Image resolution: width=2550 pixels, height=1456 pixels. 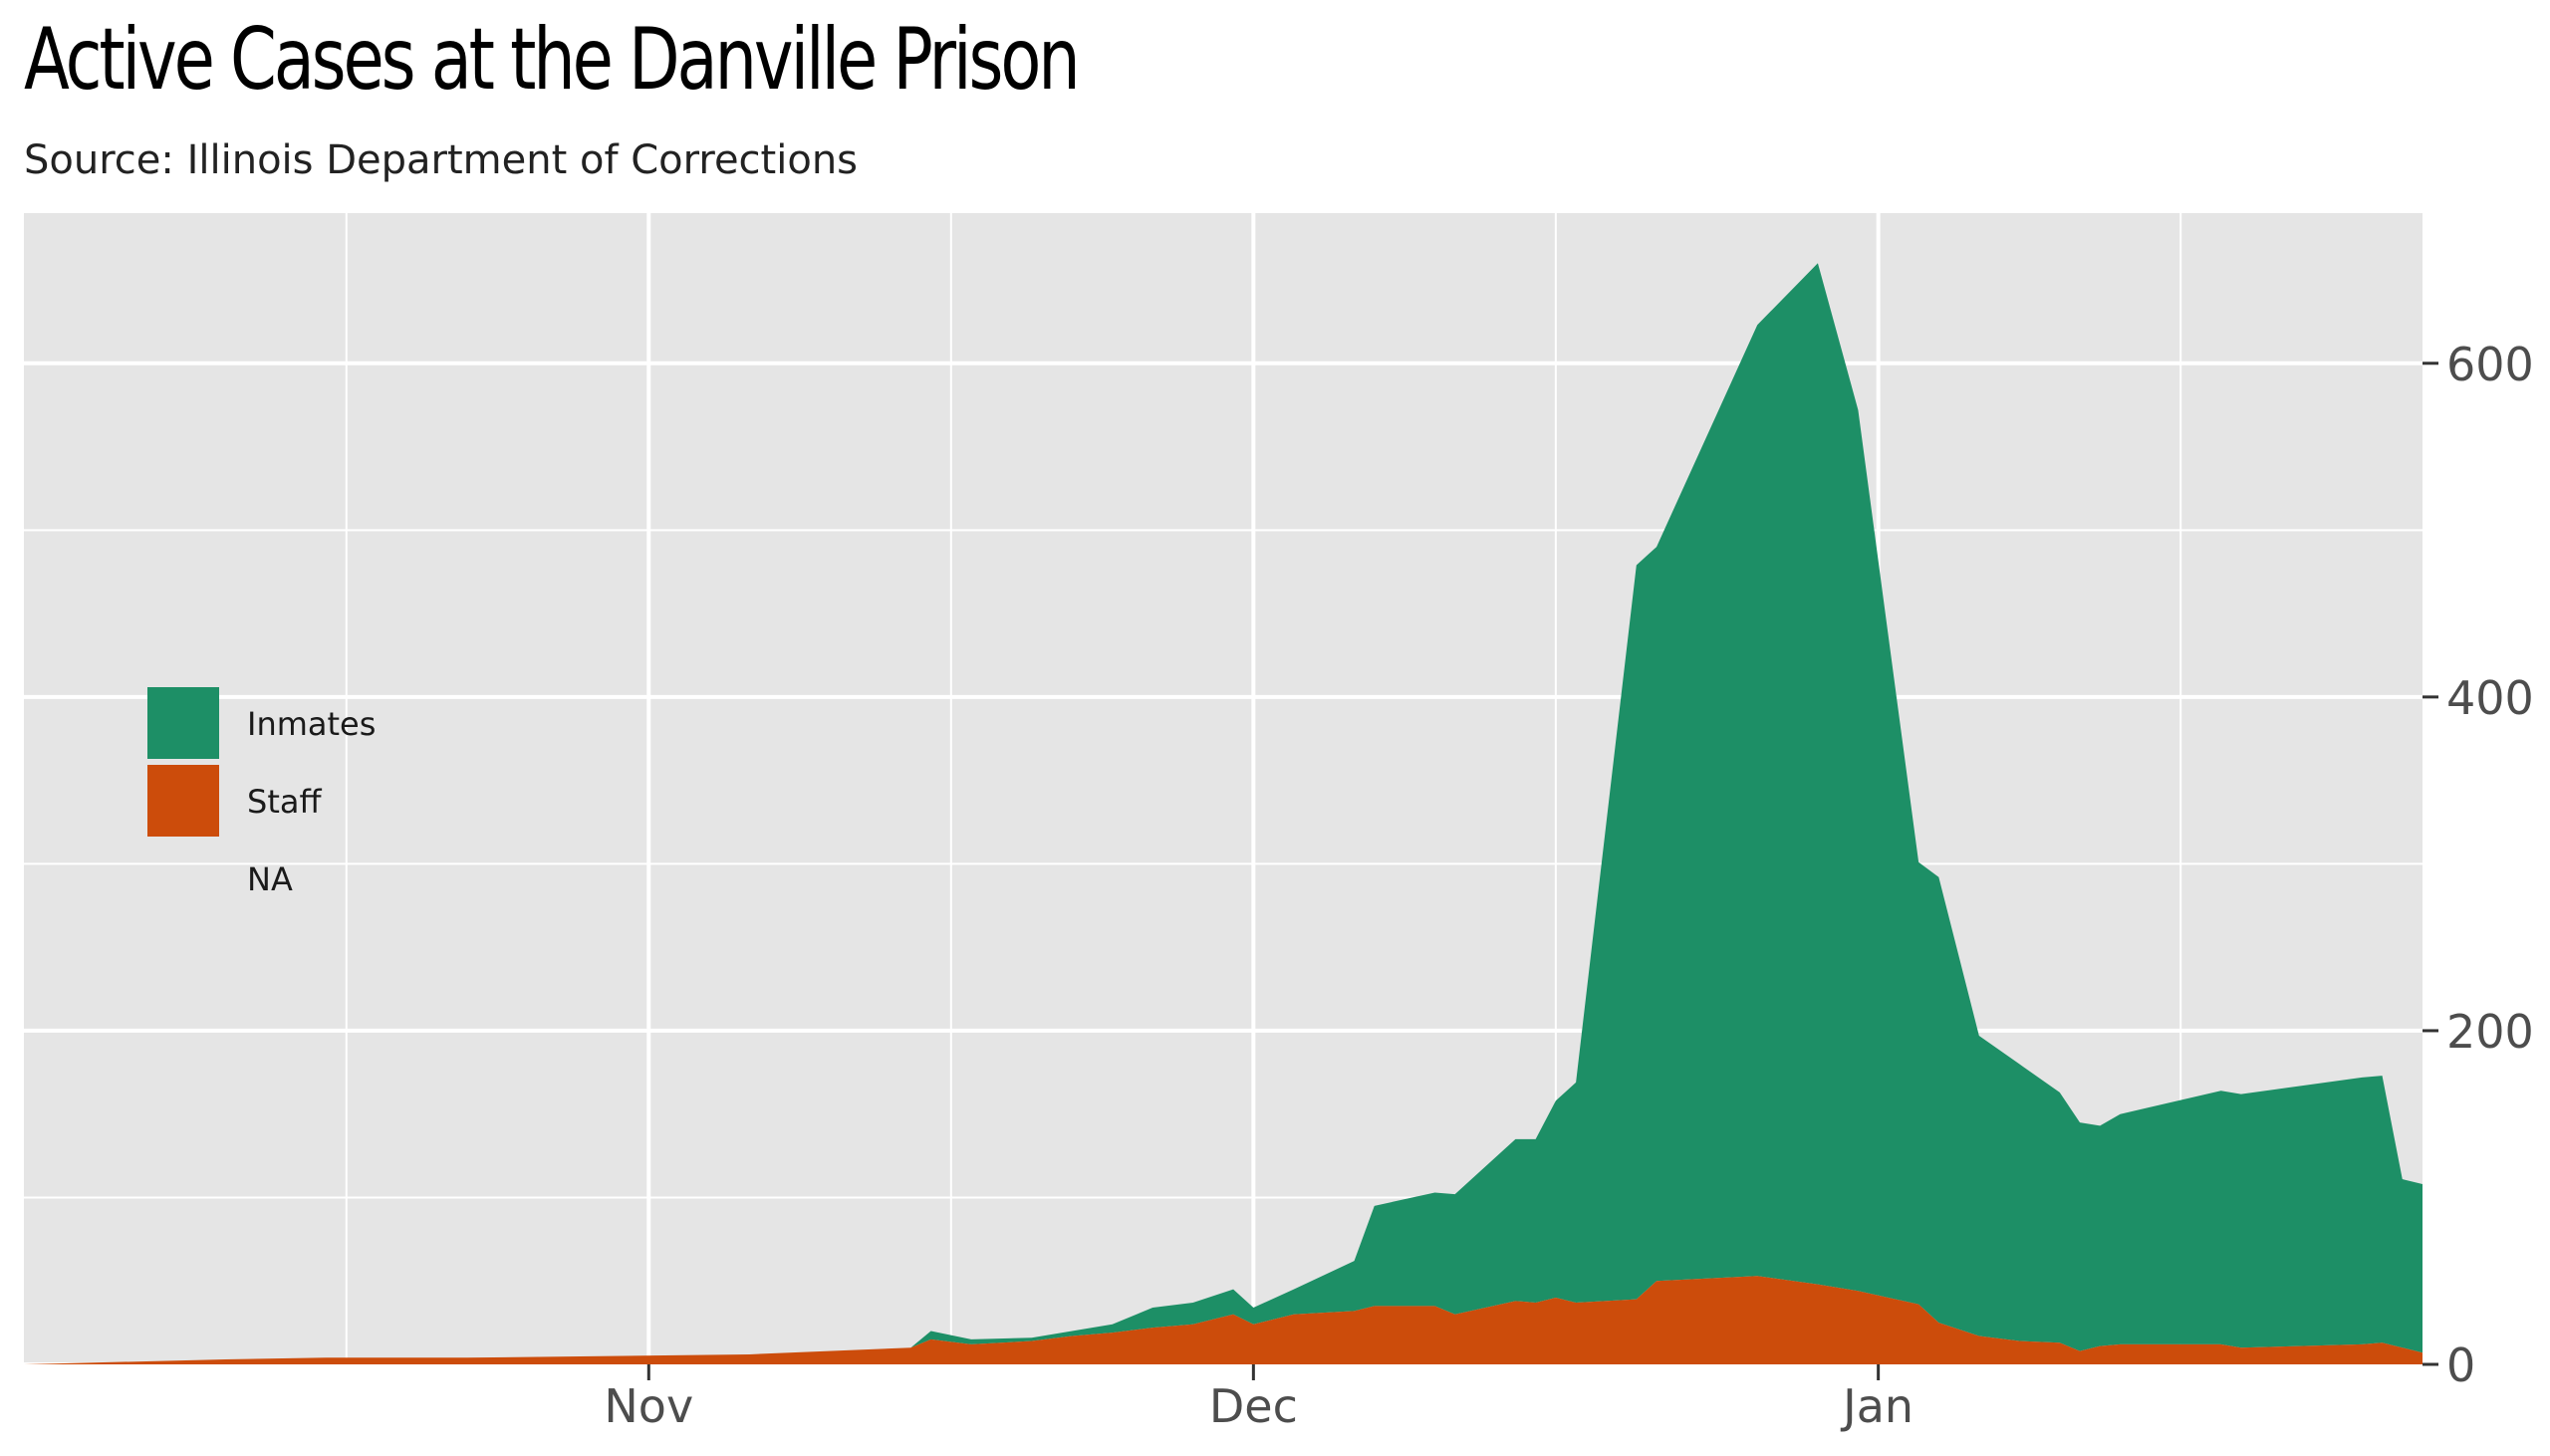 I want to click on legend-label-inmates: Inmates, so click(x=312, y=724).